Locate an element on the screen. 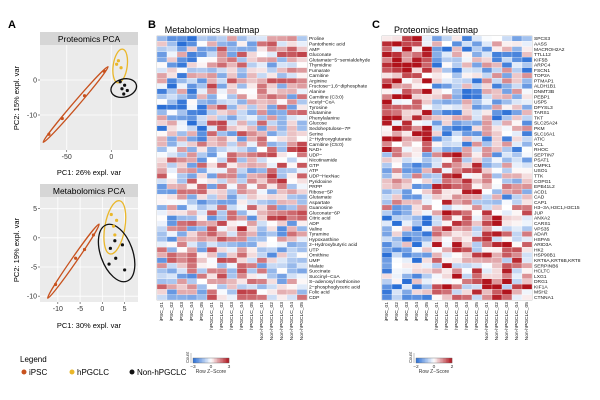 The height and width of the screenshot is (400, 600). heatmap-row-label: TARS1 is located at coordinates (542, 113).